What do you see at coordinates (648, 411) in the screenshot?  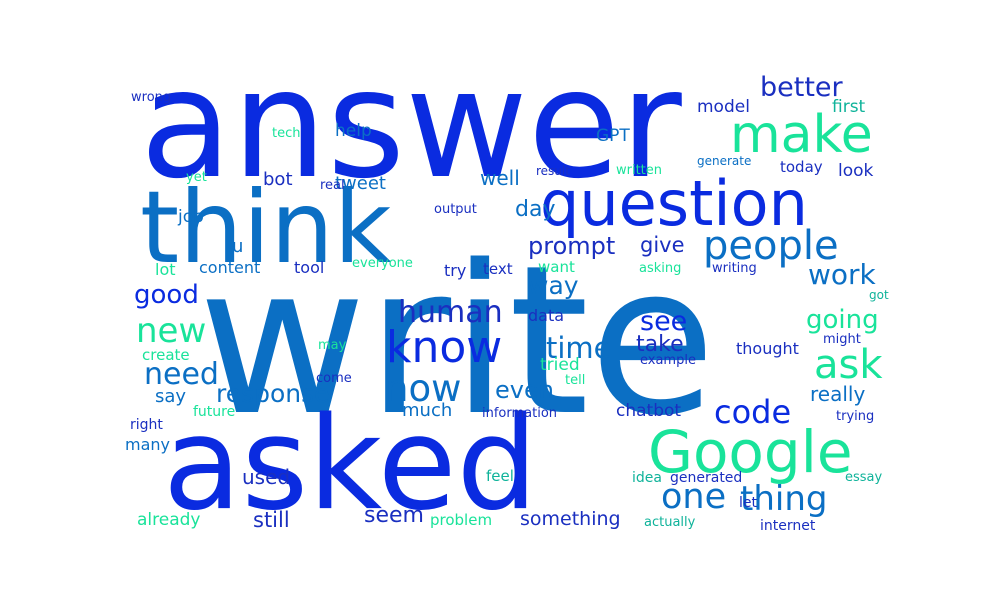 I see `word-chatbot: chatbot` at bounding box center [648, 411].